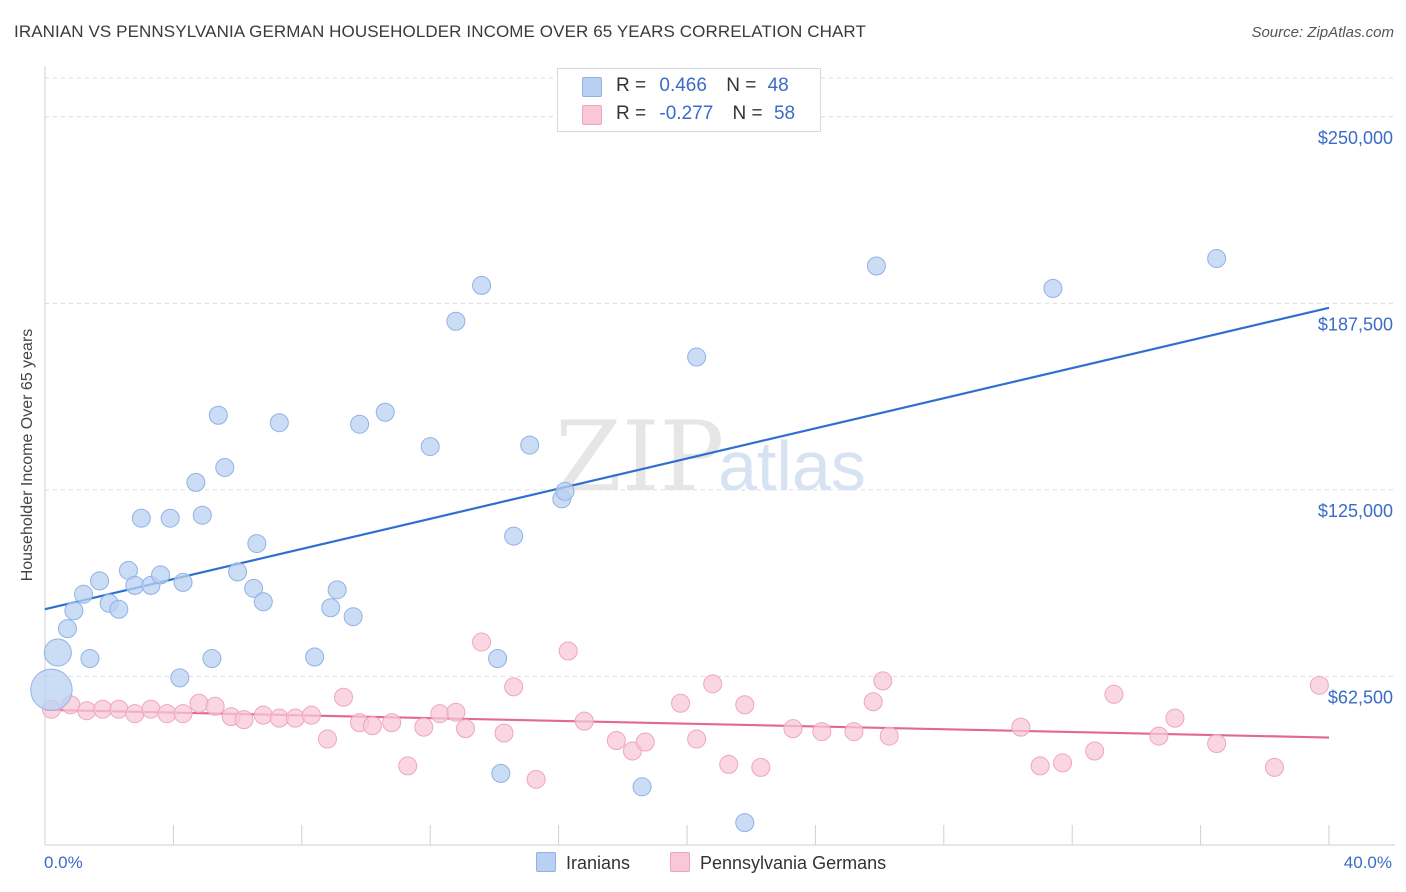 The image size is (1406, 892). What do you see at coordinates (1355, 324) in the screenshot?
I see `y-tick-label: $187,500` at bounding box center [1355, 324].